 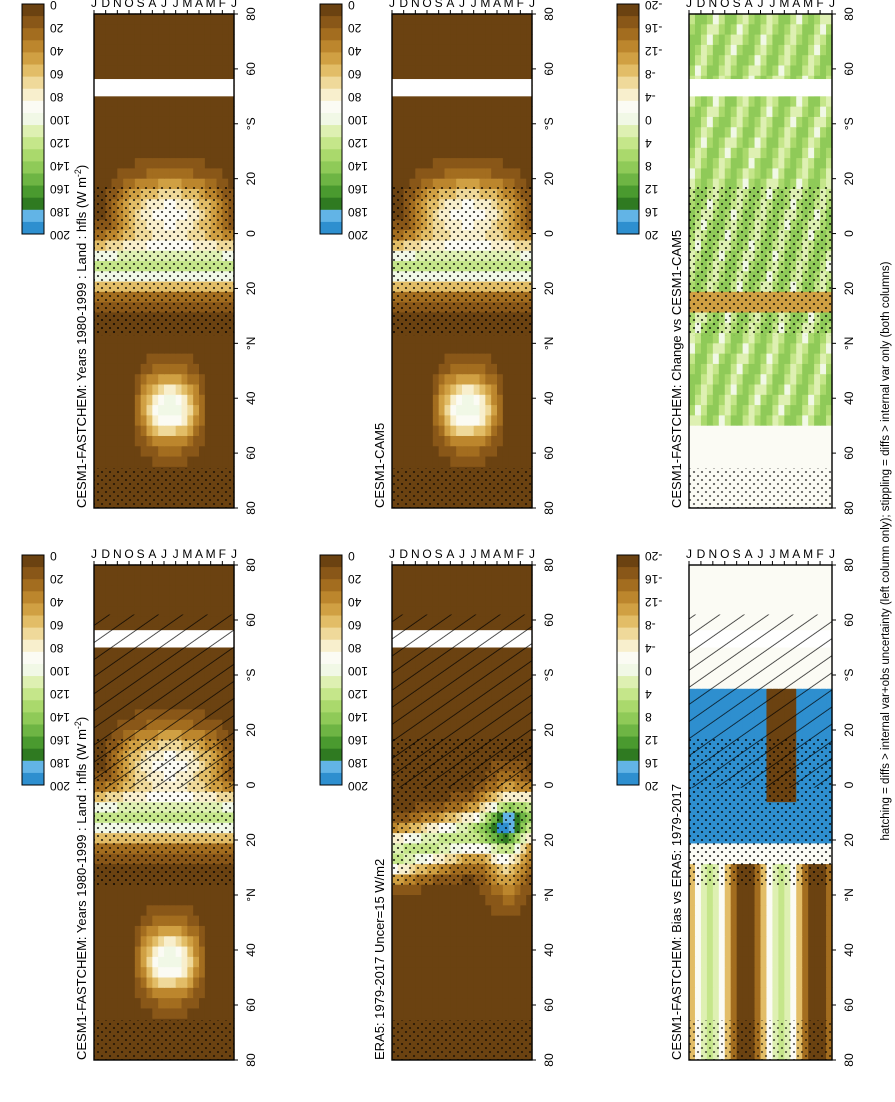 What do you see at coordinates (199, 554) in the screenshot?
I see `month-tick-label: A` at bounding box center [199, 554].